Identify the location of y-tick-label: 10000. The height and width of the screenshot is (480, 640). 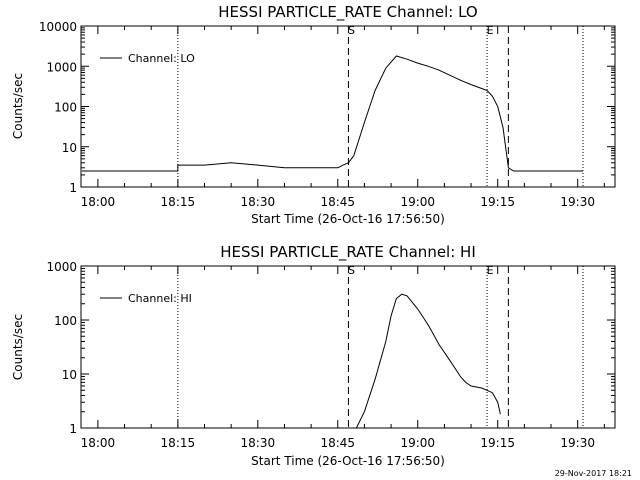
(58, 27).